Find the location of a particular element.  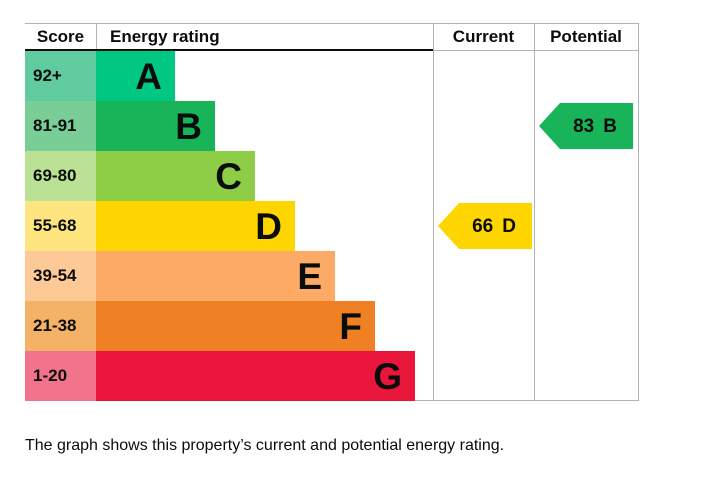

score-column-header: Score is located at coordinates (60, 36).